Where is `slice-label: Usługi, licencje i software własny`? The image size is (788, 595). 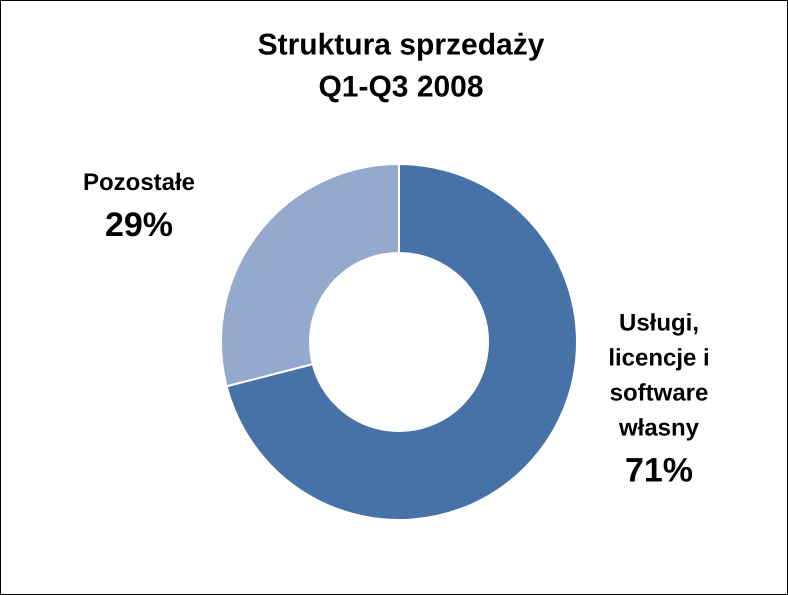
slice-label: Usługi, licencje i software własny is located at coordinates (659, 376).